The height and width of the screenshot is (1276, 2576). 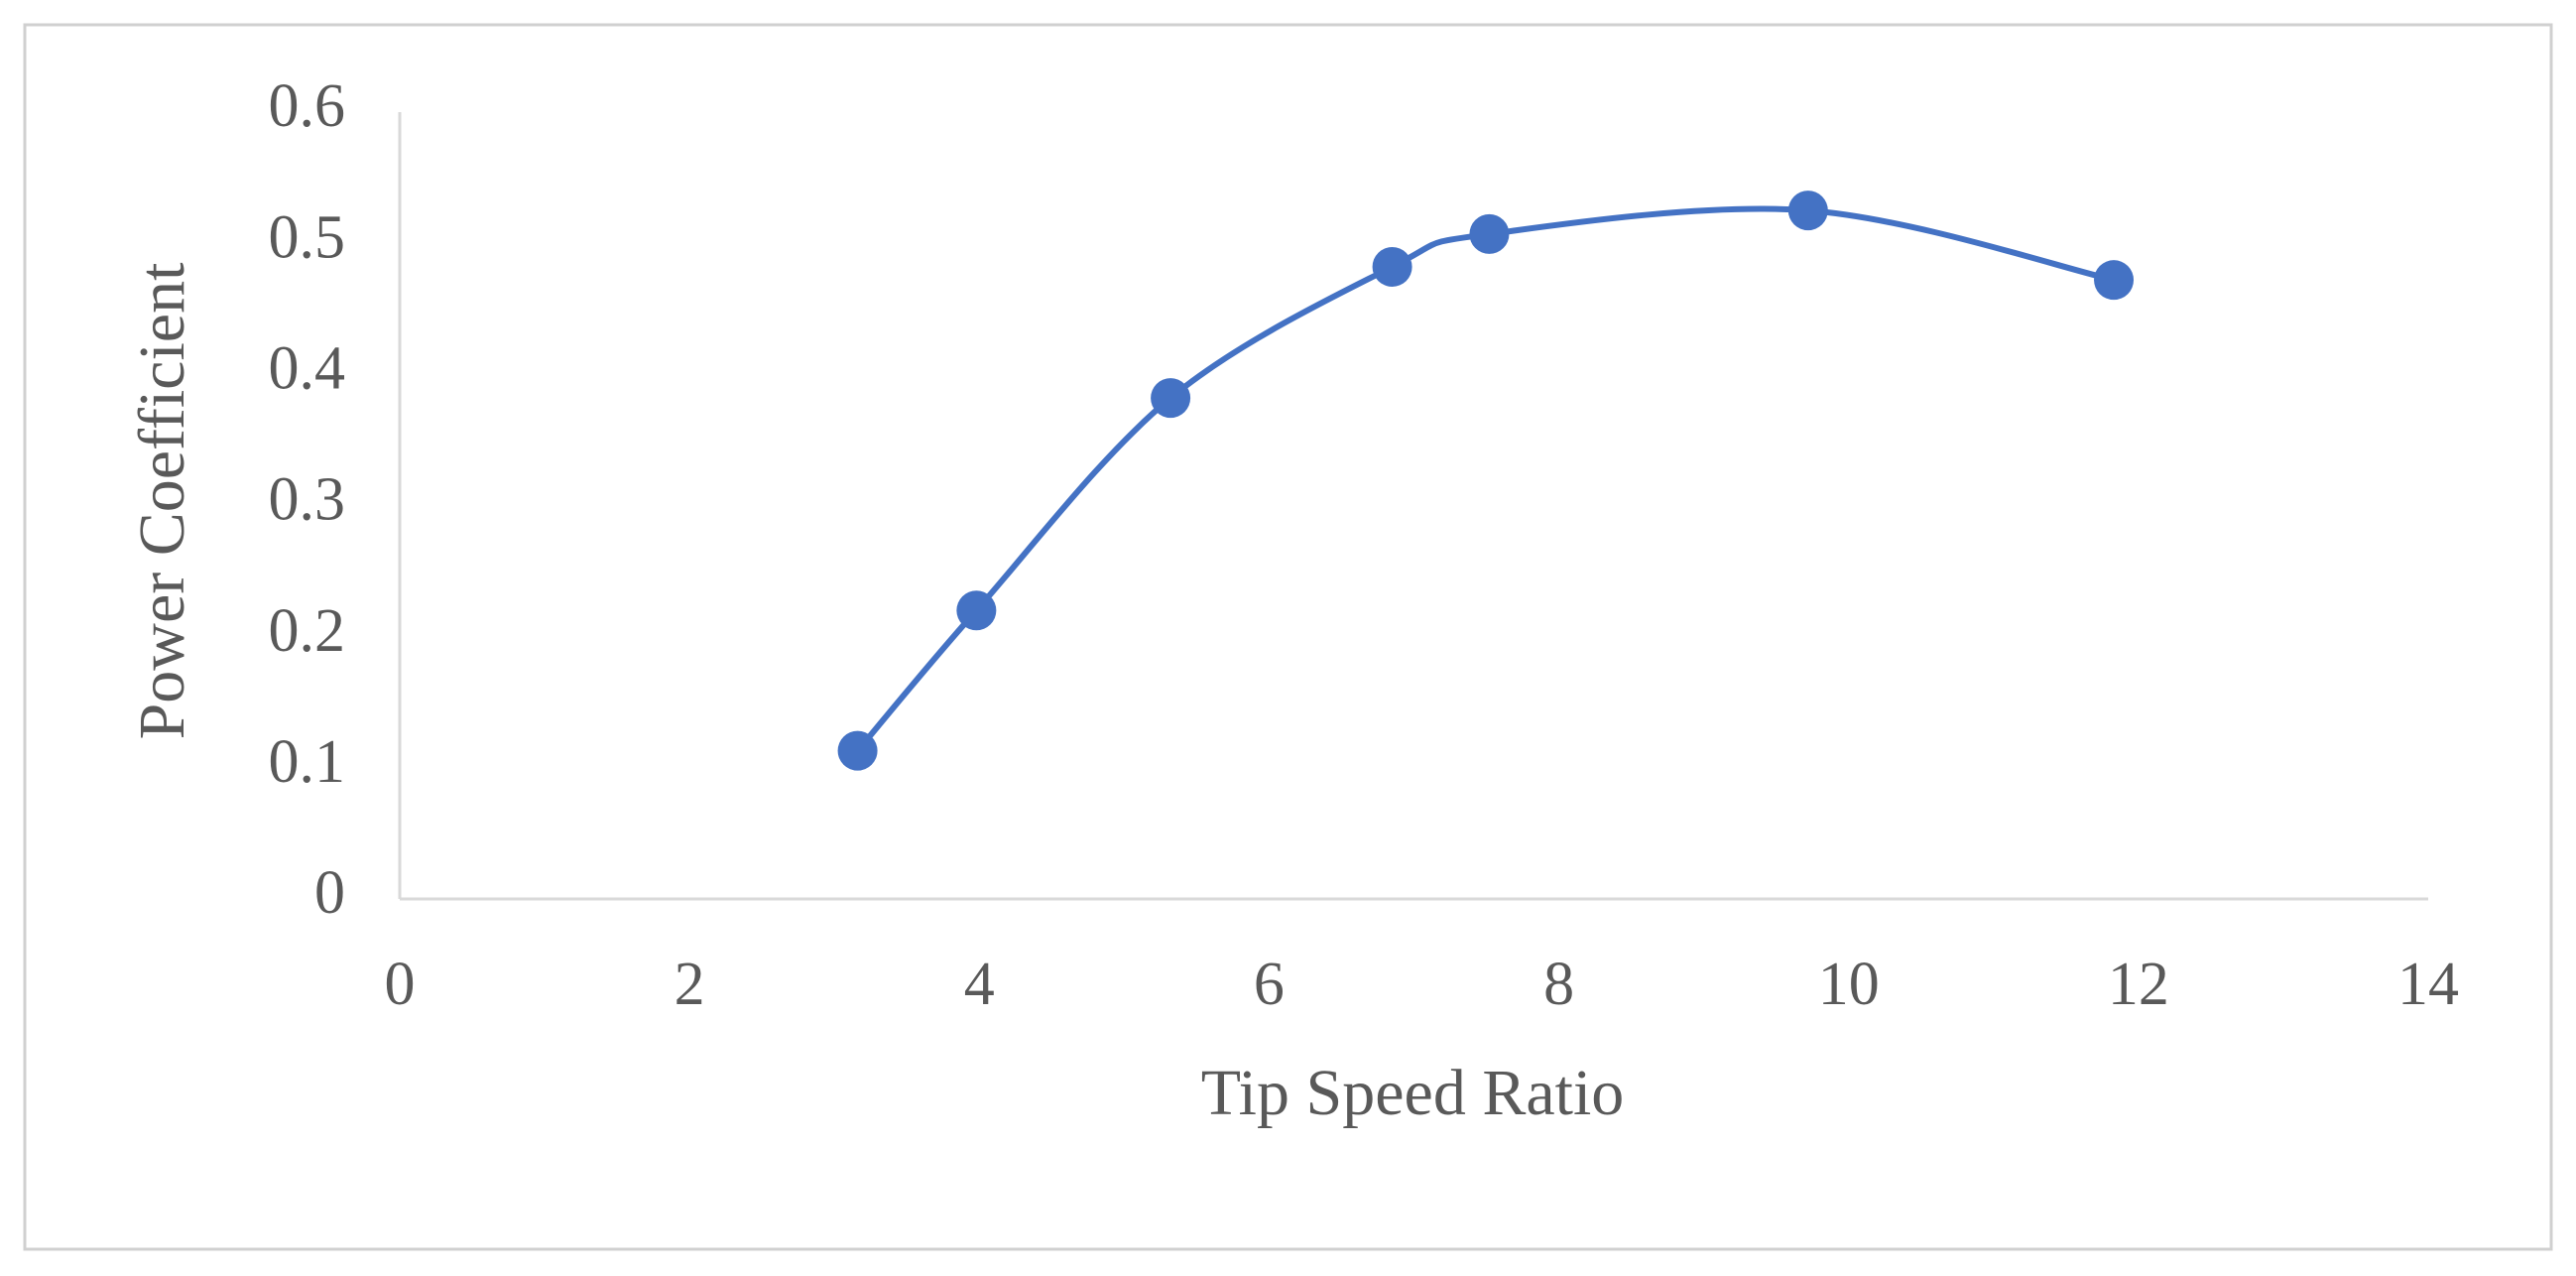 I want to click on x-tick-label: 0, so click(x=400, y=984).